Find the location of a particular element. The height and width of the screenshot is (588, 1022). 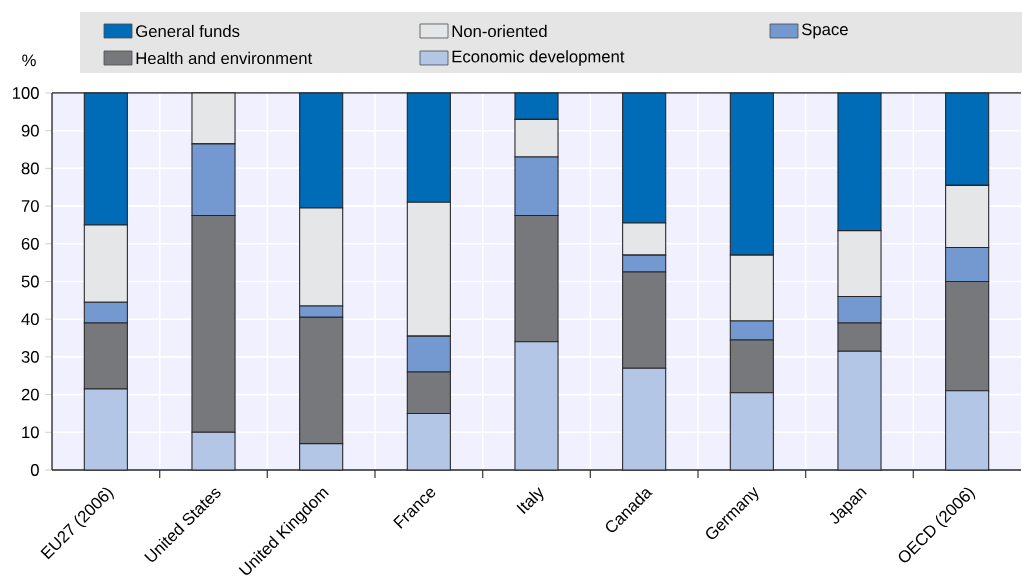

legend-label: Space is located at coordinates (825, 31).